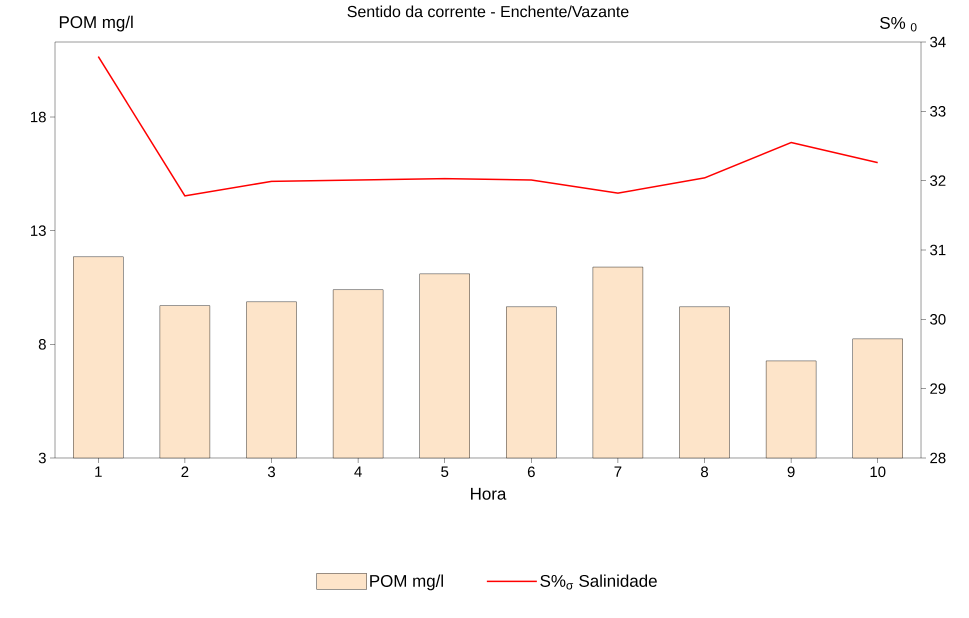 The width and height of the screenshot is (969, 618). I want to click on x-tick-label: 10, so click(878, 472).